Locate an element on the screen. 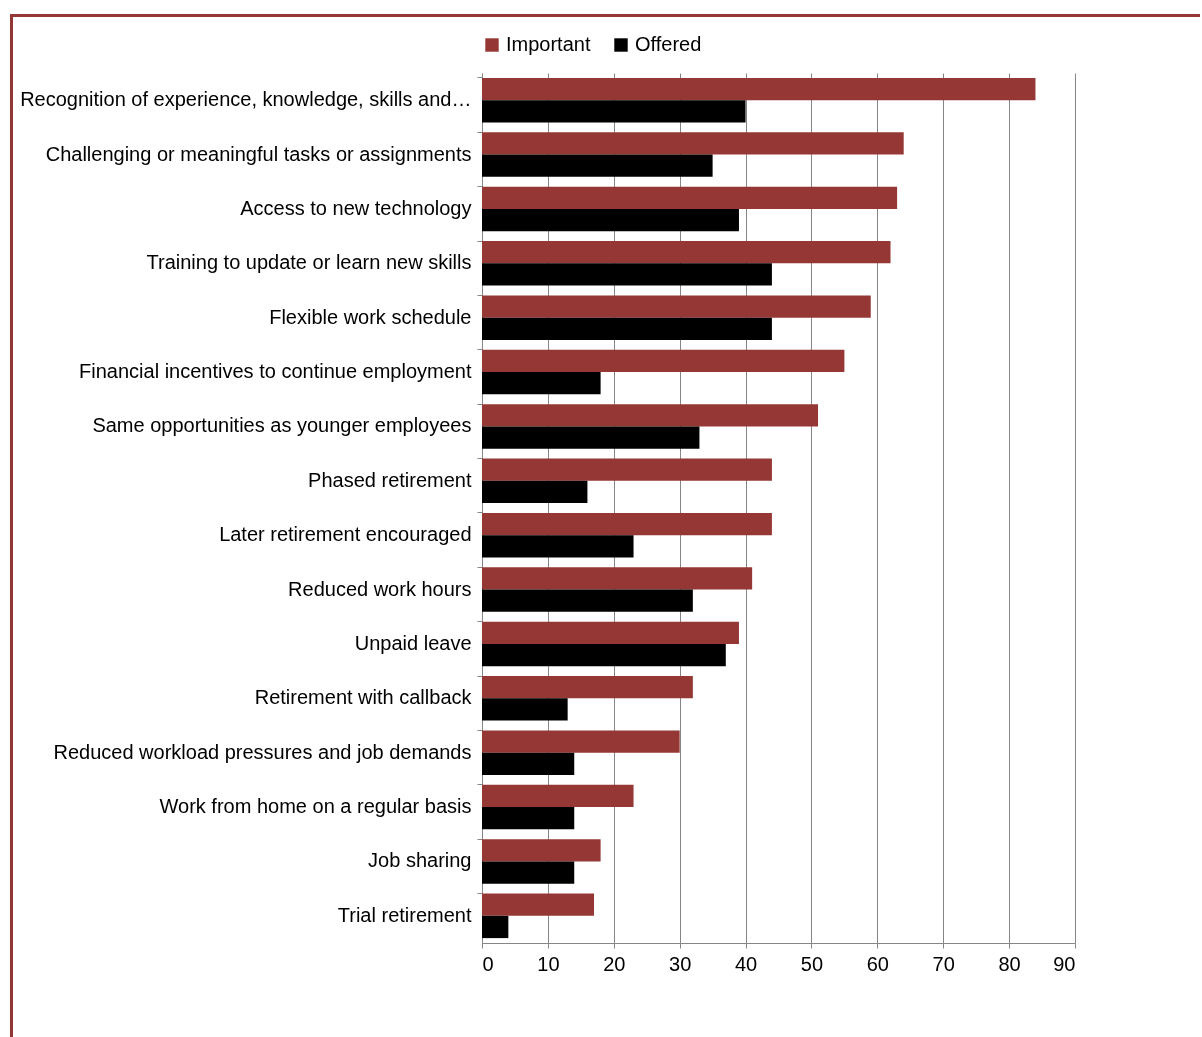  y-tick-label: Phased retirement is located at coordinates (390, 479).